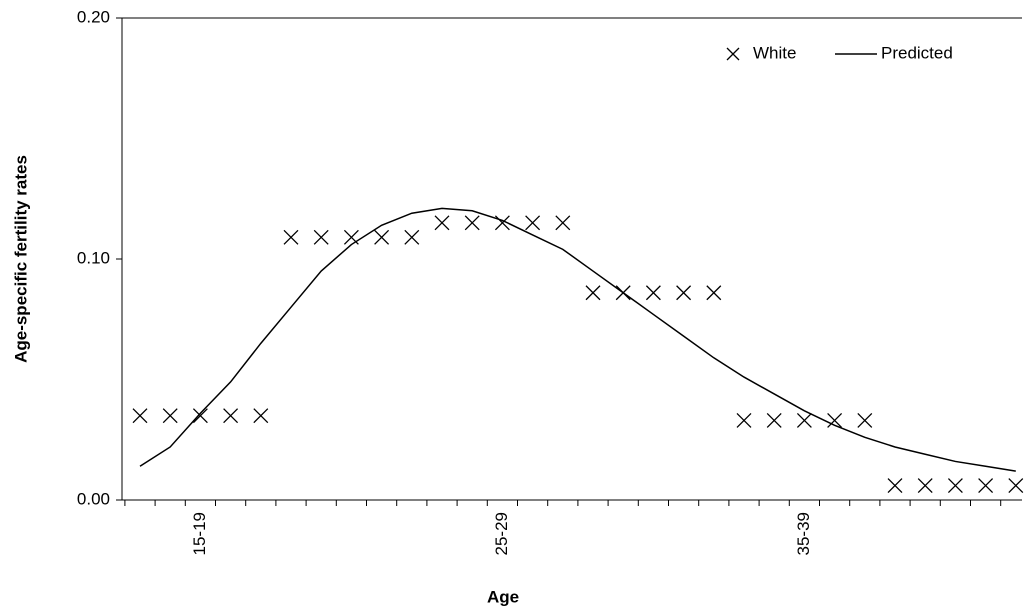  Describe the element at coordinates (501, 533) in the screenshot. I see `x-tick-label: 25-29` at that location.